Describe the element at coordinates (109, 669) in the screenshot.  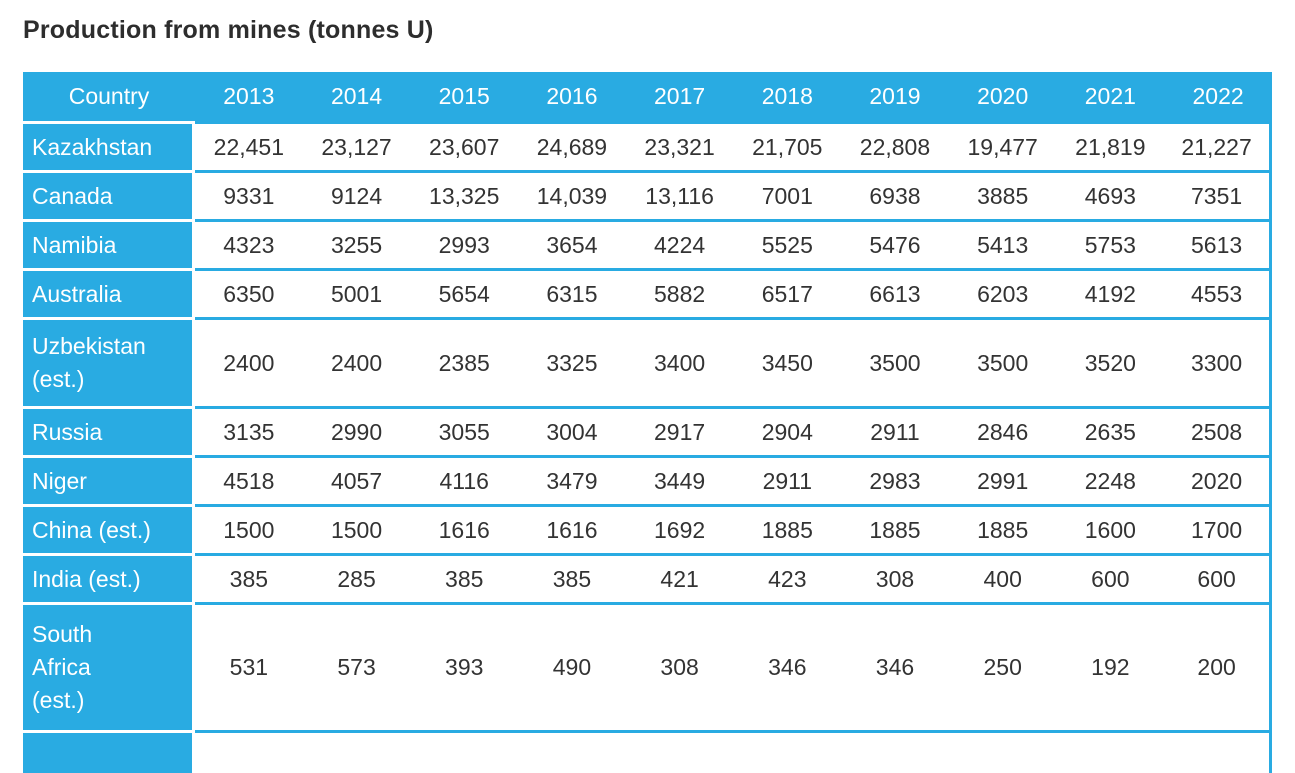
I see `row-label: South Africa (est.)` at that location.